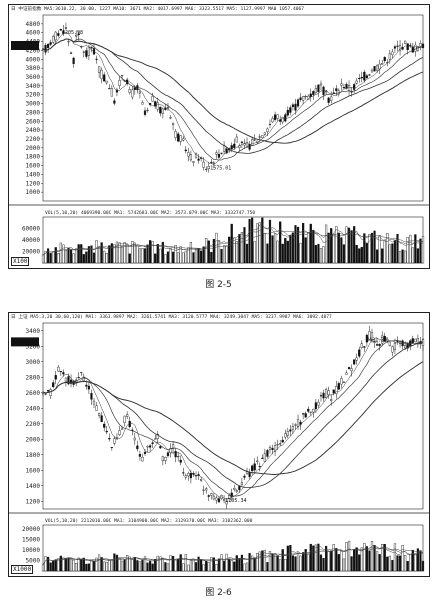  I want to click on price-tick-label: 1600, so click(33, 166).